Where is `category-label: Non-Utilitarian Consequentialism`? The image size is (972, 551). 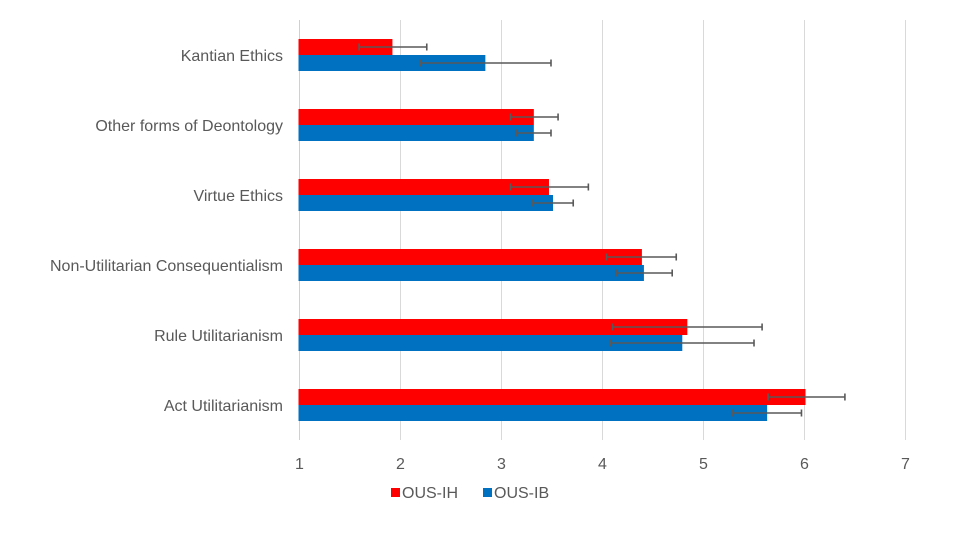 category-label: Non-Utilitarian Consequentialism is located at coordinates (166, 266).